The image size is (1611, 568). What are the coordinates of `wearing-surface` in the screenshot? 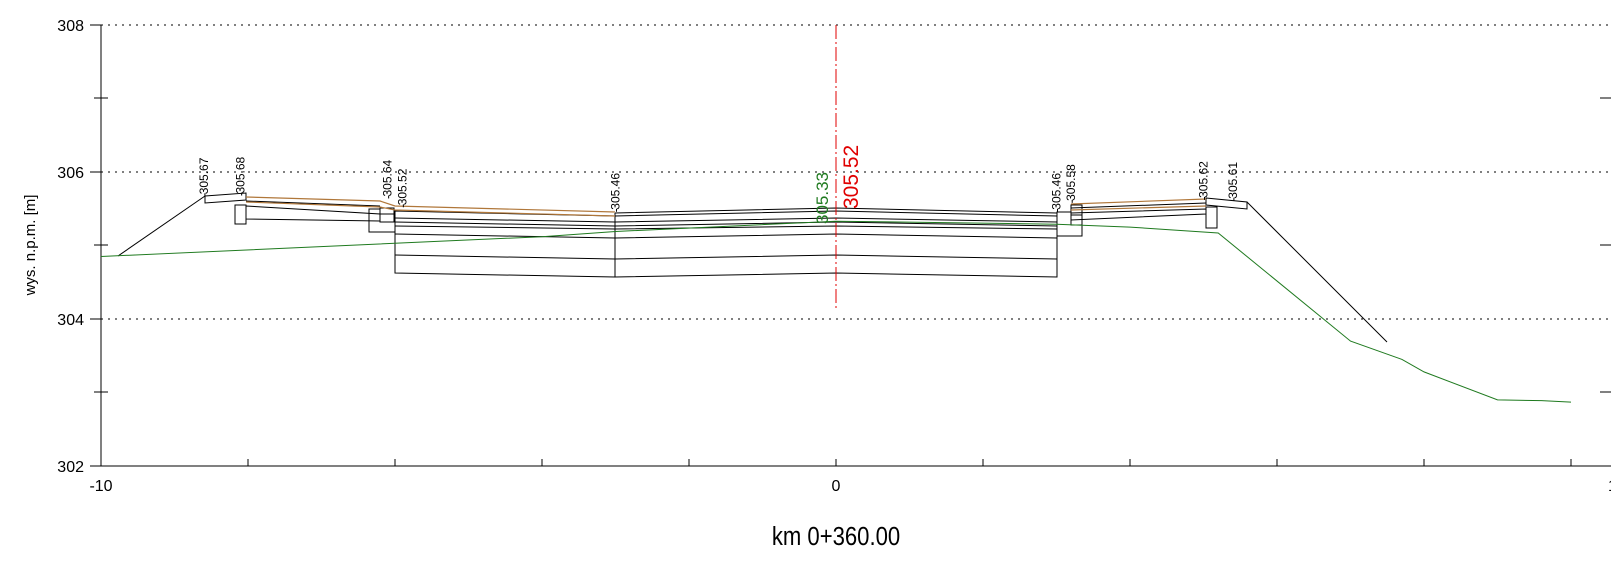 It's located at (726, 206).